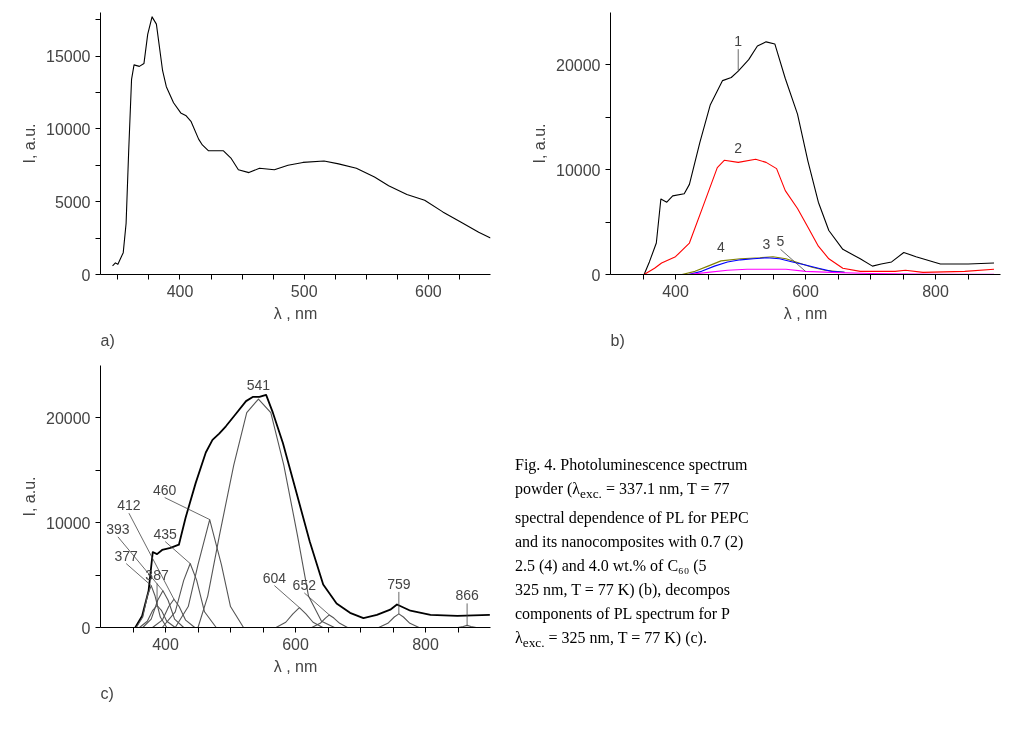 The height and width of the screenshot is (740, 1032). What do you see at coordinates (129, 505) in the screenshot?
I see `annotation: 412` at bounding box center [129, 505].